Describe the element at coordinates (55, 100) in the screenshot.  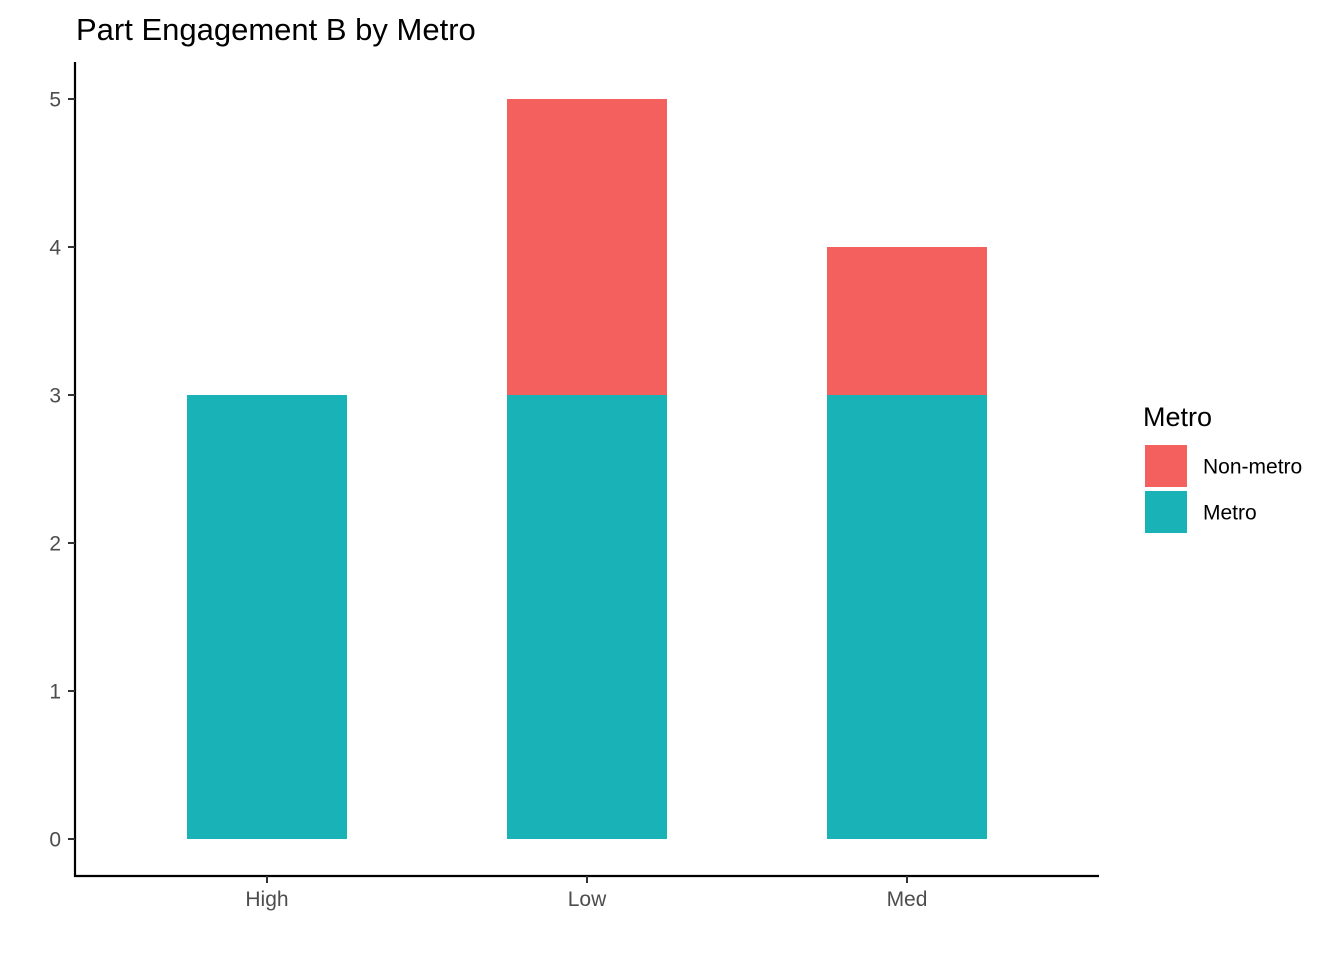
I see `y-tick-label: 5` at that location.